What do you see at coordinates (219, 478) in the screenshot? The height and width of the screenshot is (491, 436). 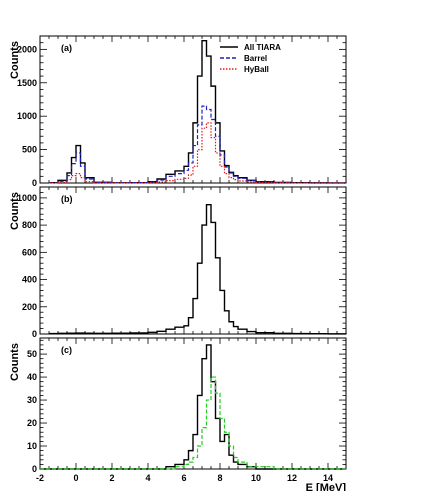 I see `x-tick-label: 8` at bounding box center [219, 478].